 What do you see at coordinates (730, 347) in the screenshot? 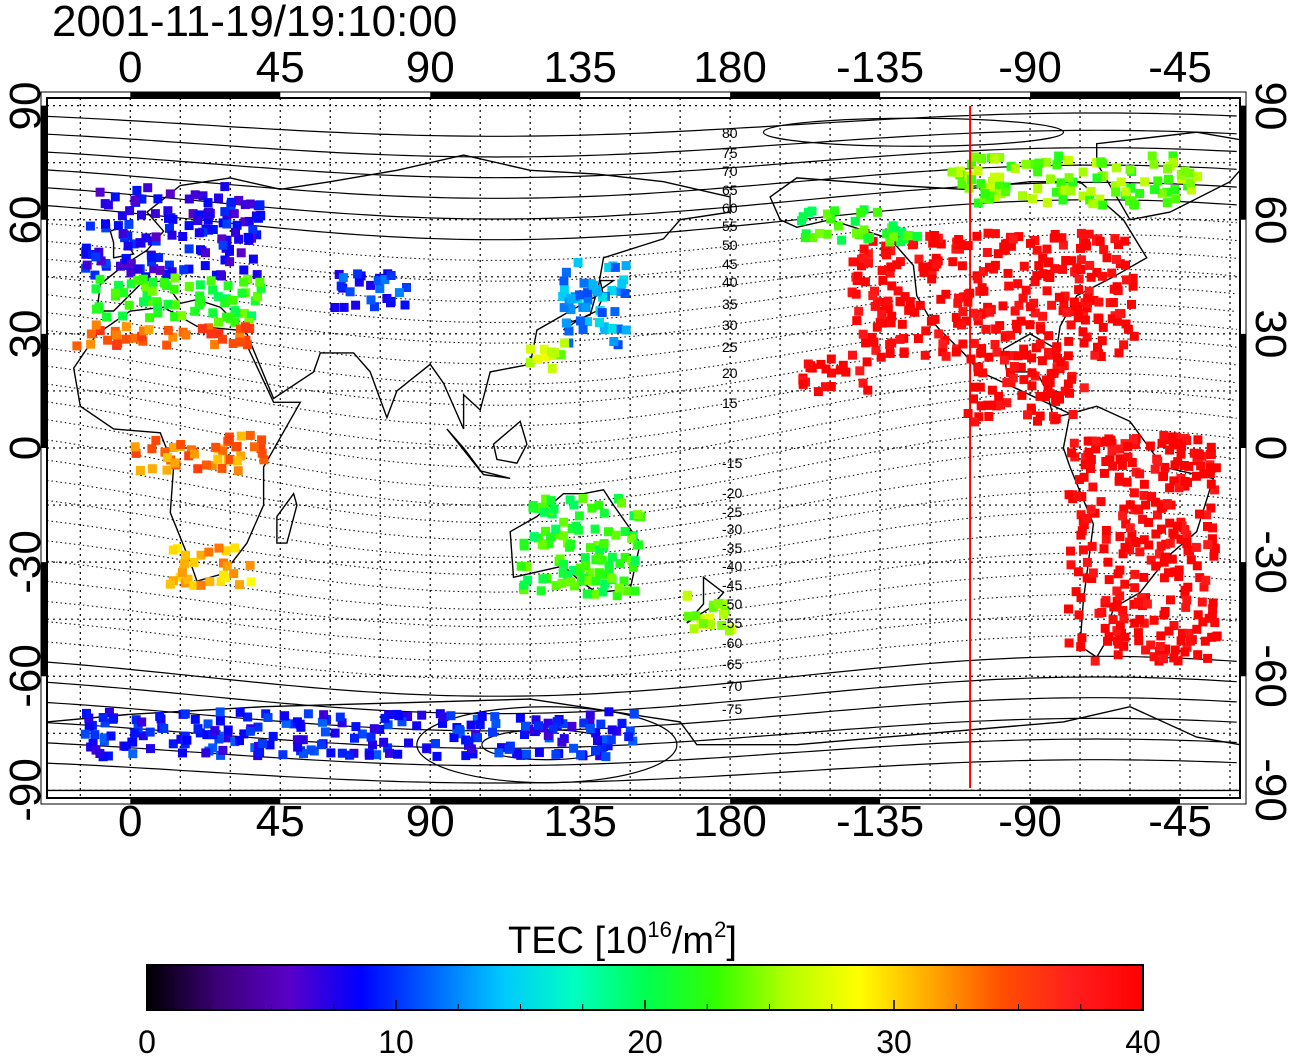
I see `mag-lat-label: 25` at bounding box center [730, 347].